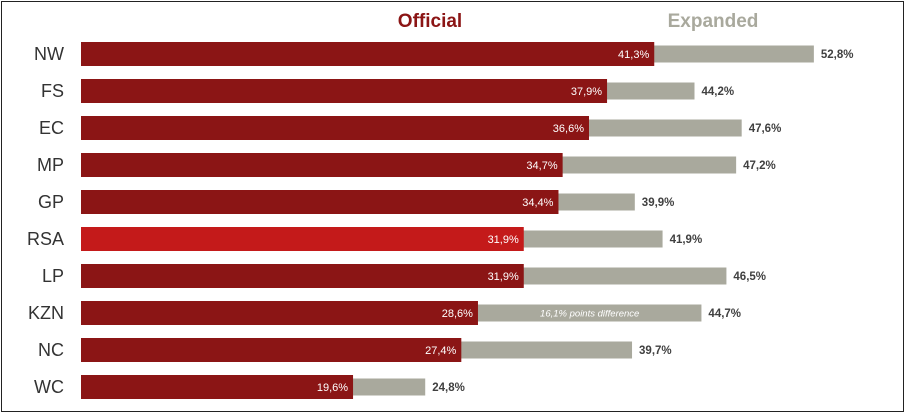 This screenshot has height=415, width=907. What do you see at coordinates (457, 314) in the screenshot?
I see `value-label-official-kzn: 28,6%` at bounding box center [457, 314].